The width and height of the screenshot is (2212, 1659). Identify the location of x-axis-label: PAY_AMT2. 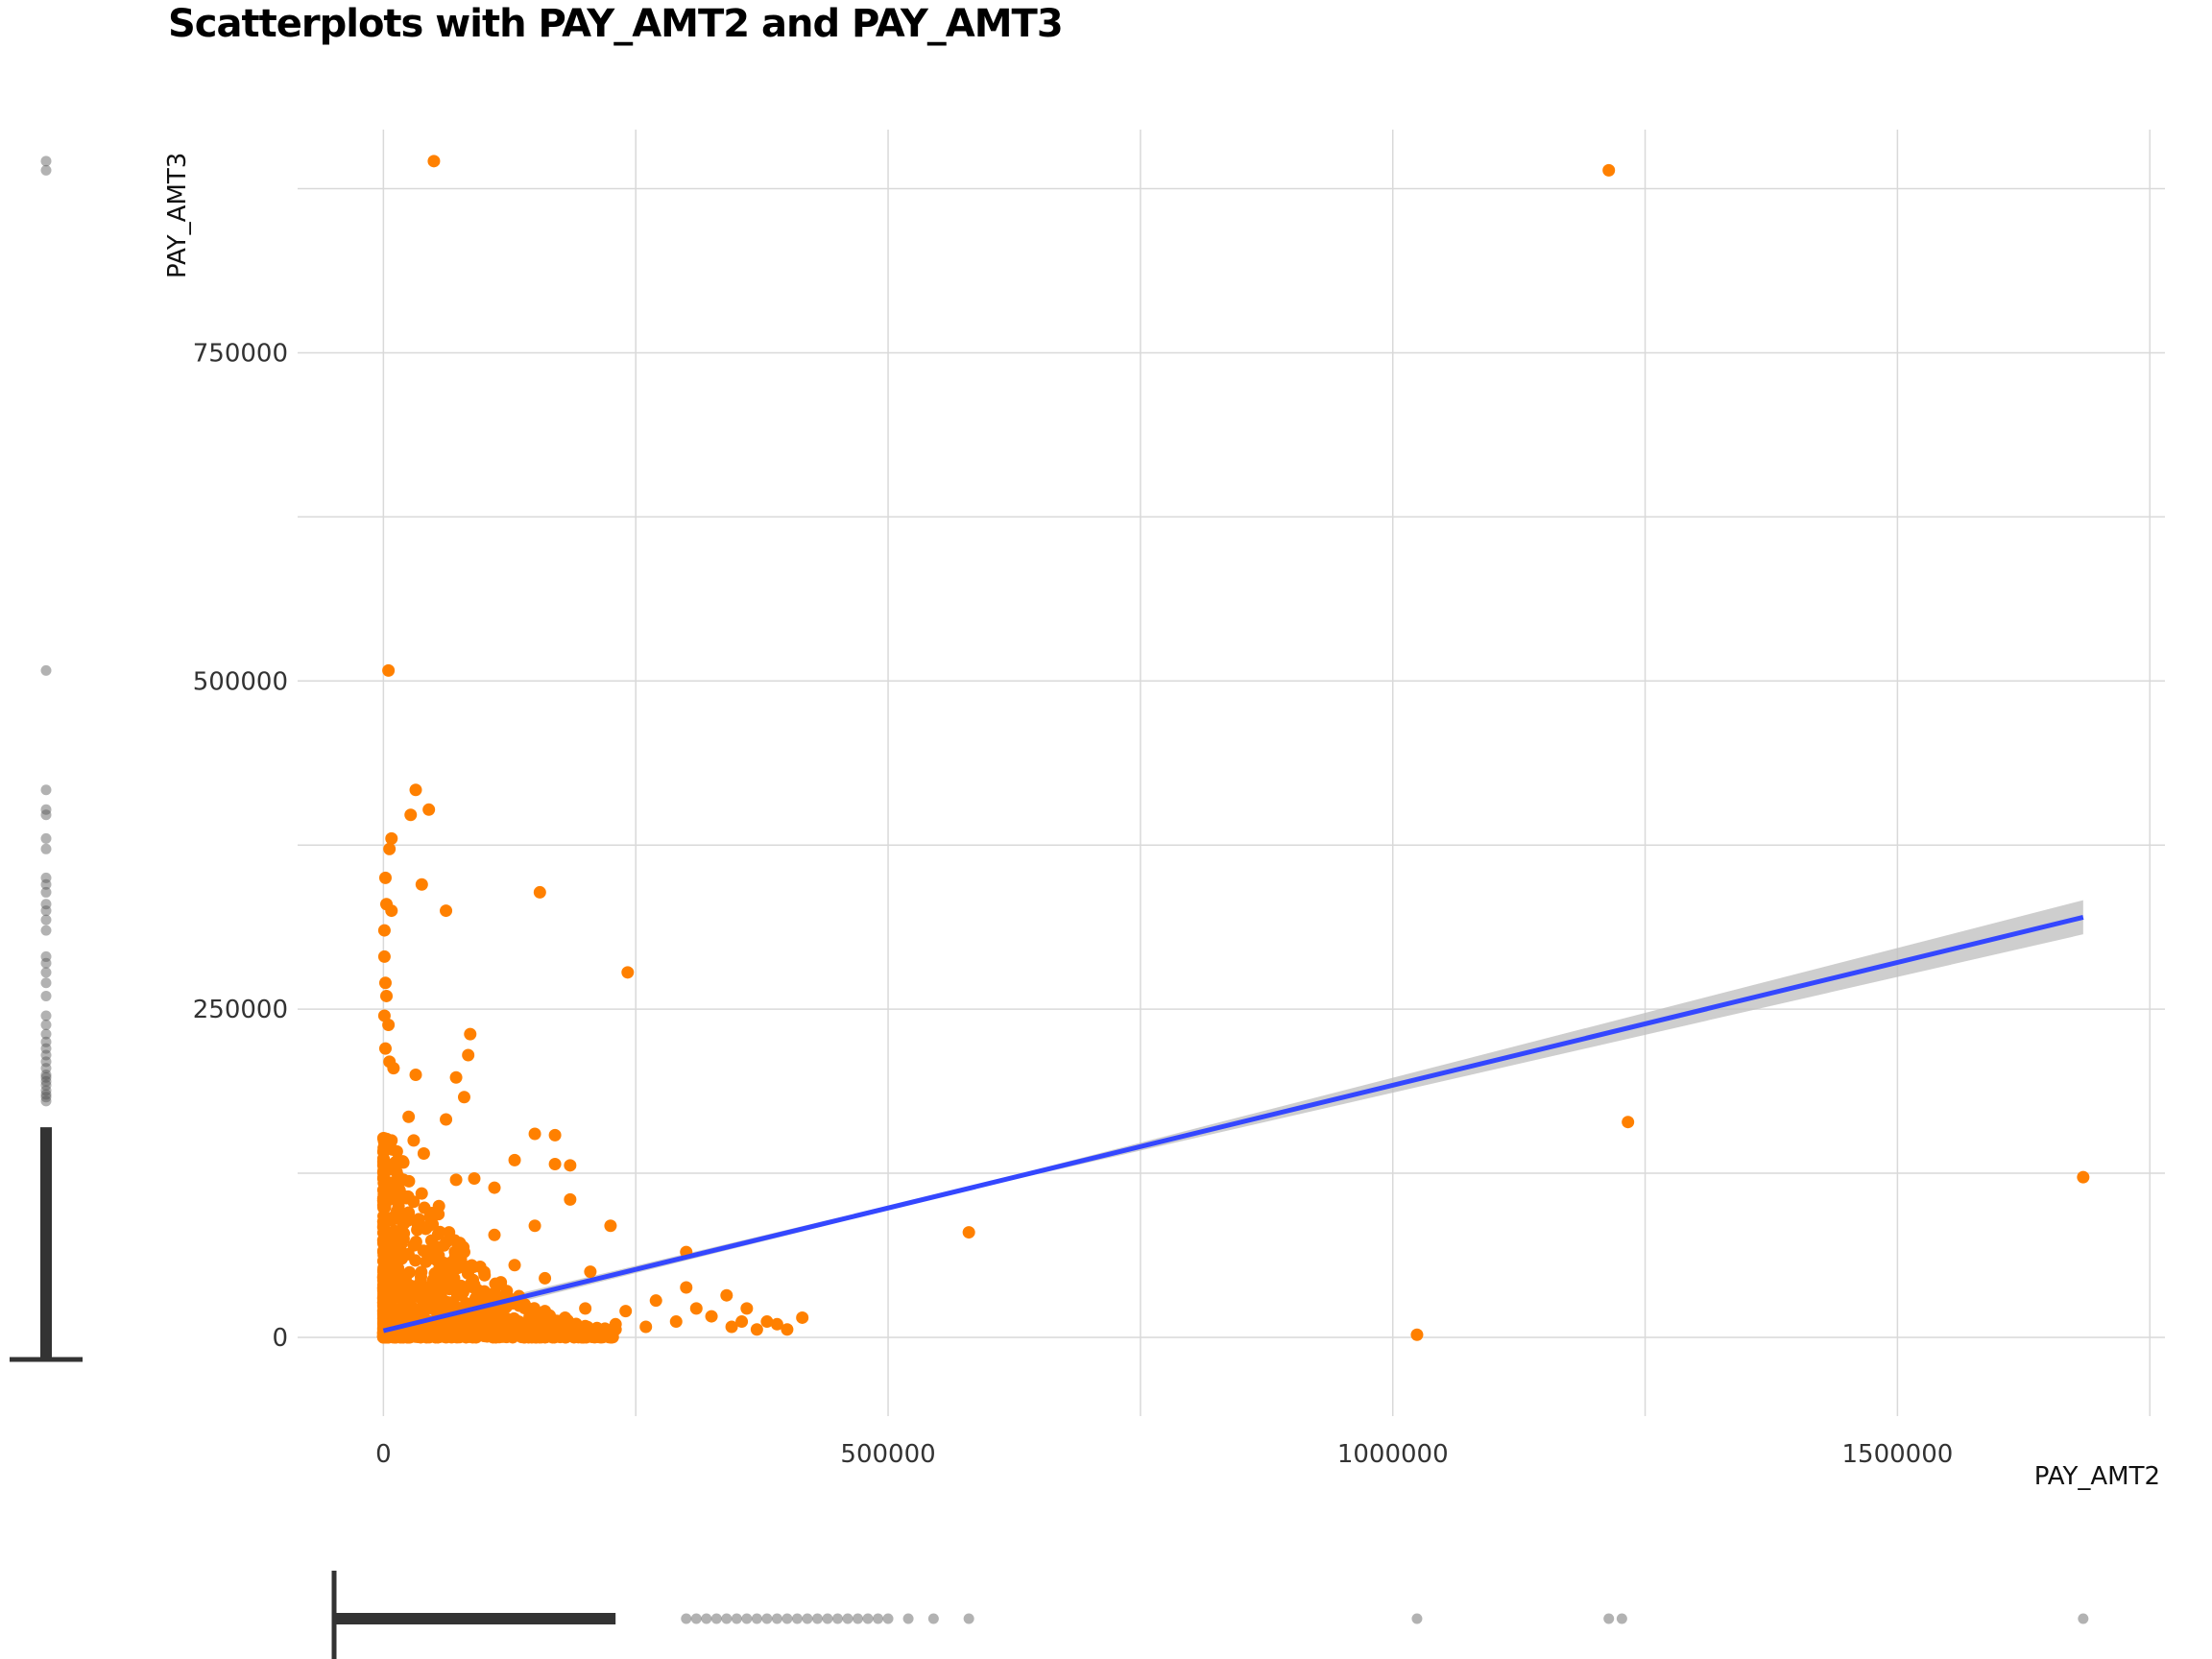
(2097, 1477).